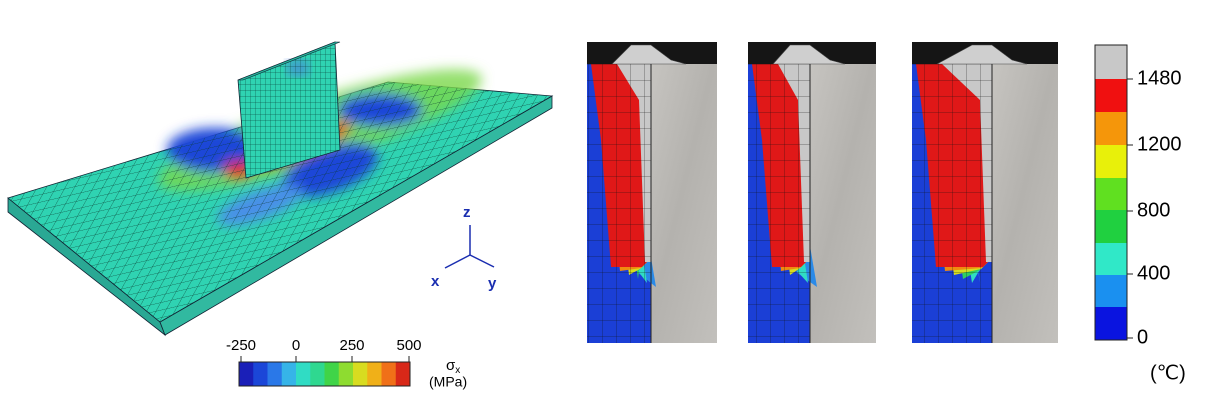 The width and height of the screenshot is (1214, 402). Describe the element at coordinates (469, 247) in the screenshot. I see `axis-triad` at that location.